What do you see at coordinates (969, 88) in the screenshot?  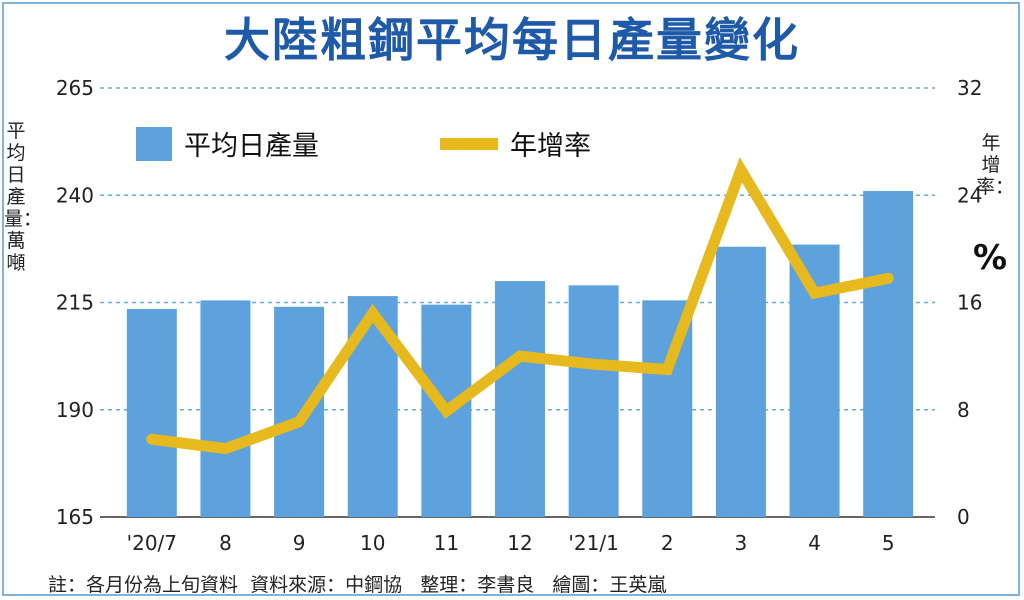 I see `right-tick-label: 32` at bounding box center [969, 88].